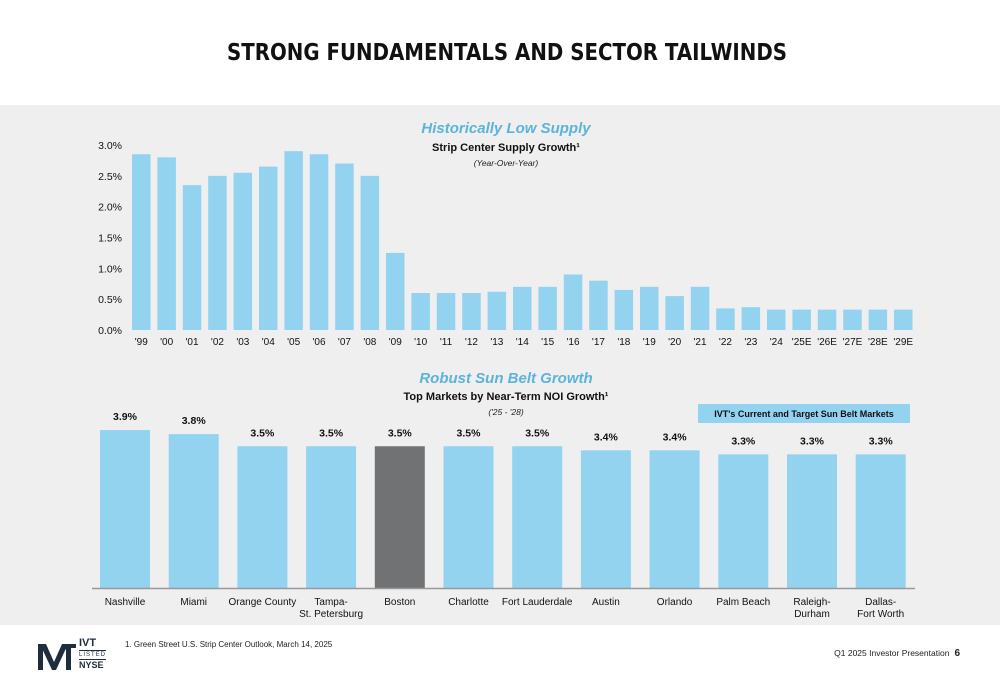 The image size is (1000, 685). Describe the element at coordinates (110, 177) in the screenshot. I see `chart1-ytick-label: 2.5%` at that location.